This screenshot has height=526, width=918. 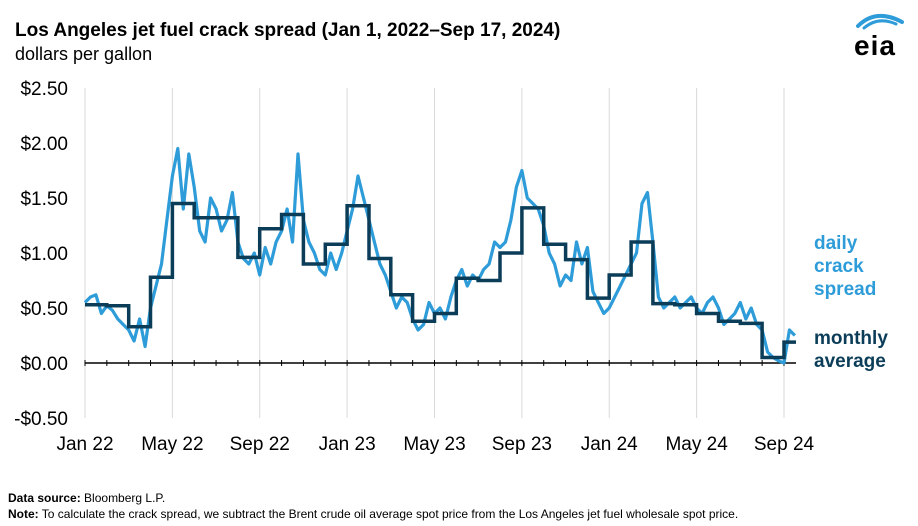 I want to click on legend-monthly-line-1: monthly, so click(x=851, y=338).